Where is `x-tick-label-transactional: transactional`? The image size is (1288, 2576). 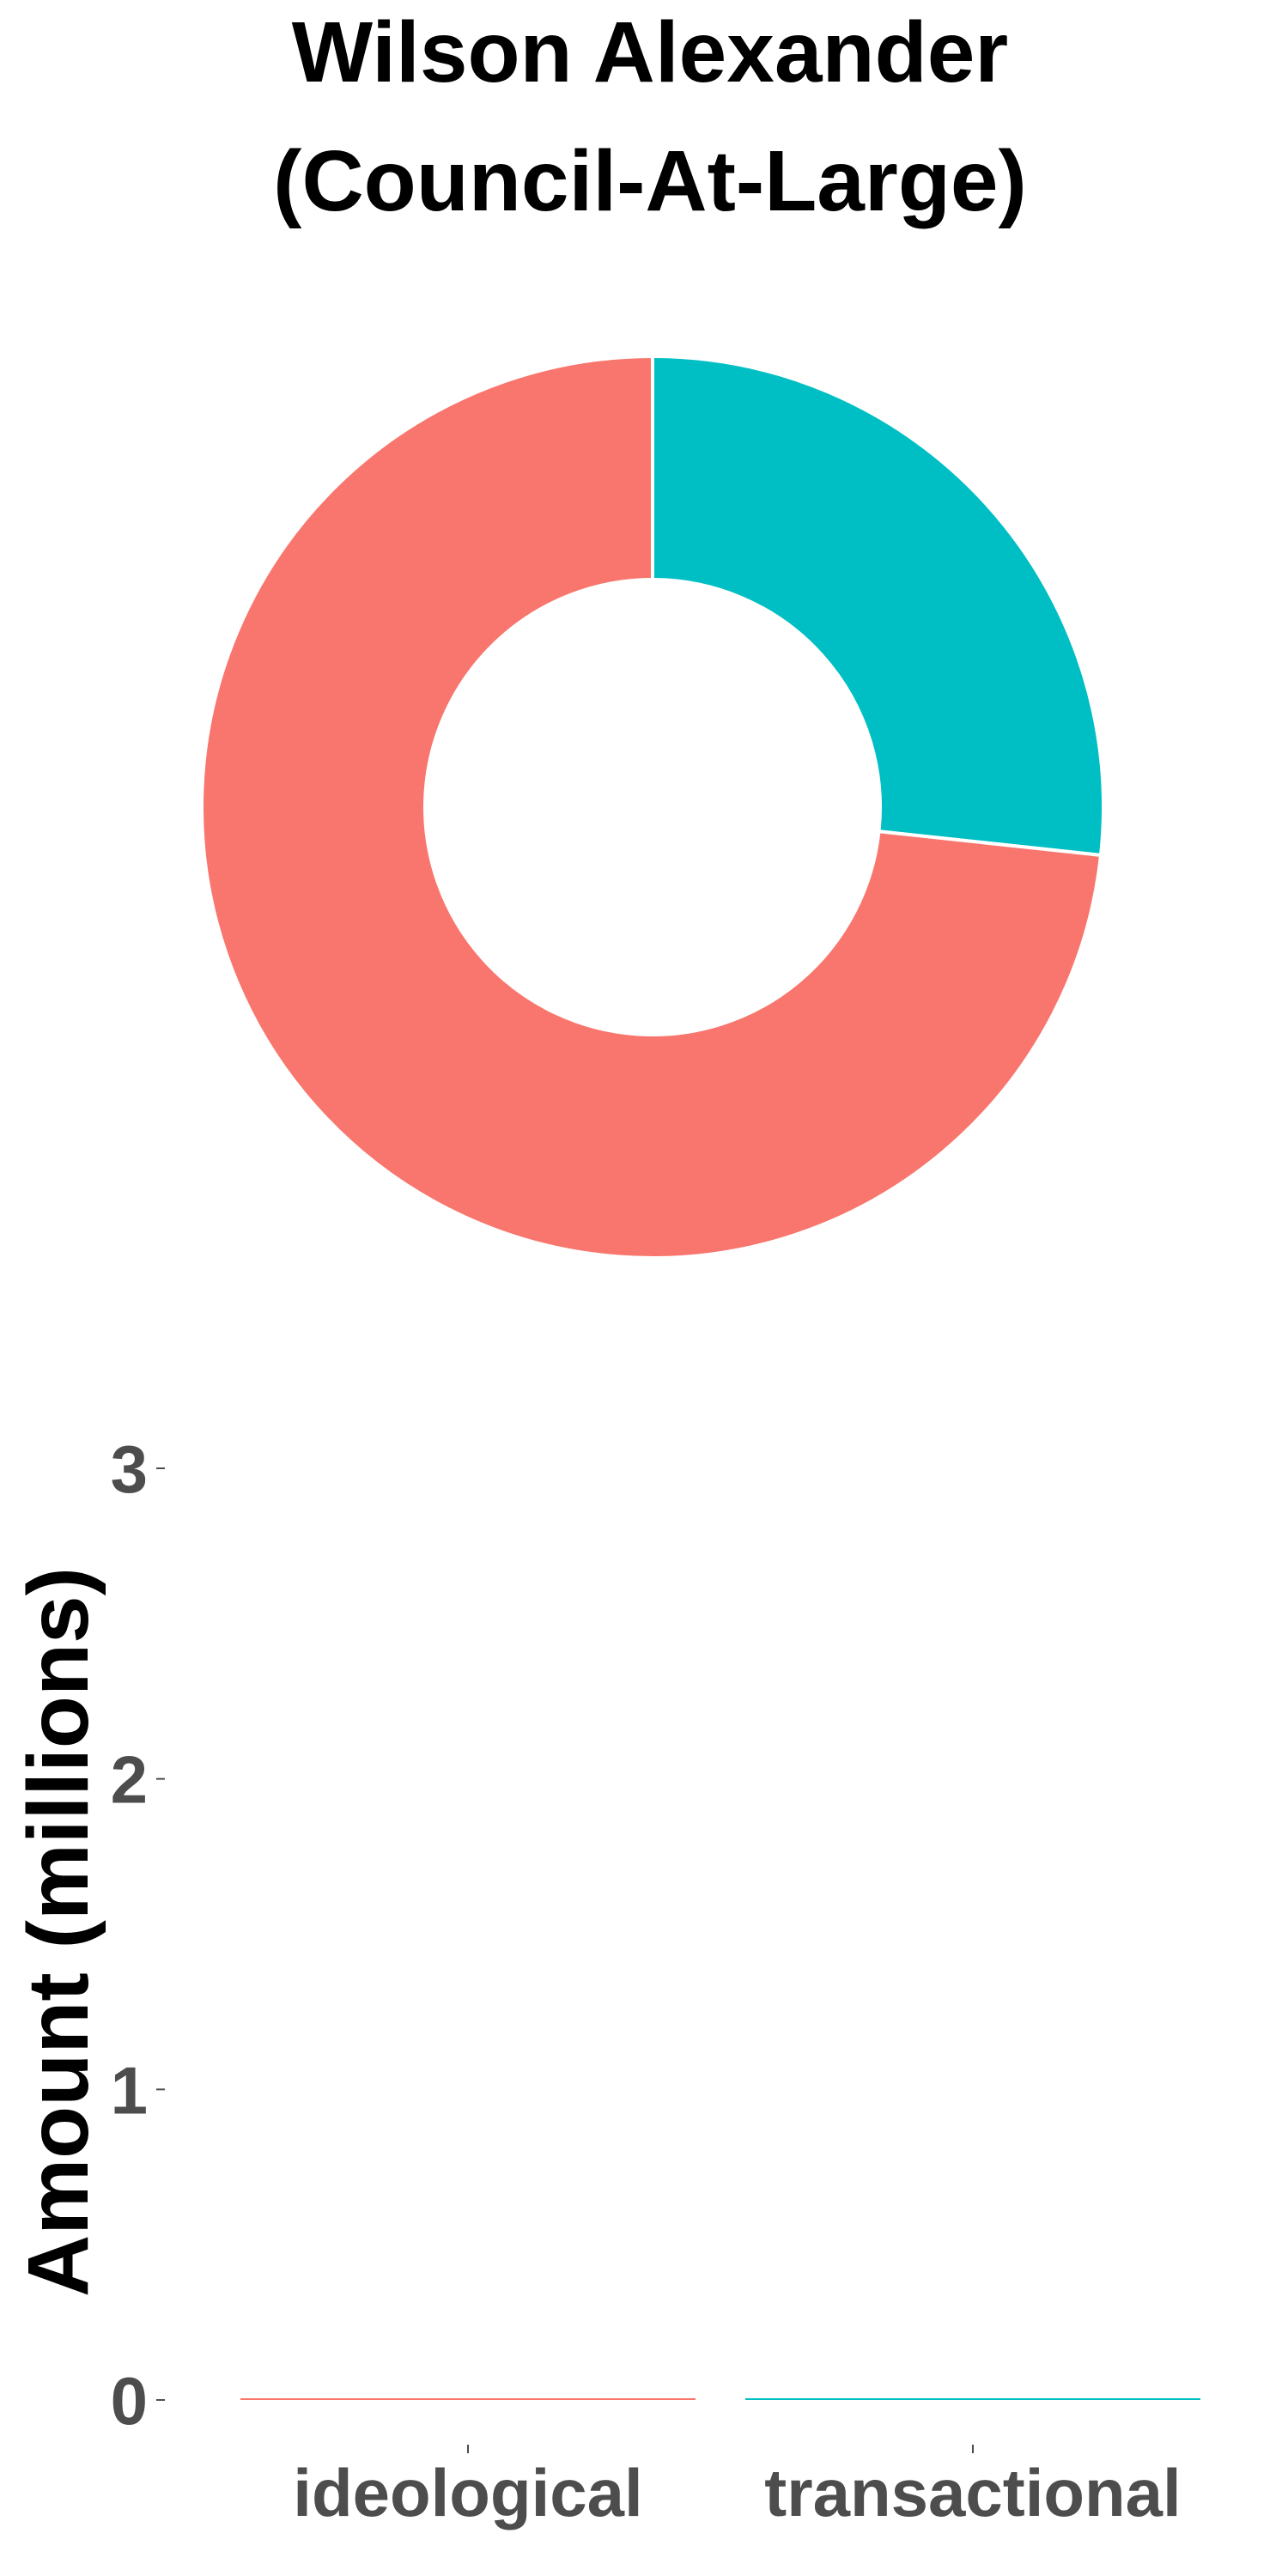 x-tick-label-transactional: transactional is located at coordinates (973, 2492).